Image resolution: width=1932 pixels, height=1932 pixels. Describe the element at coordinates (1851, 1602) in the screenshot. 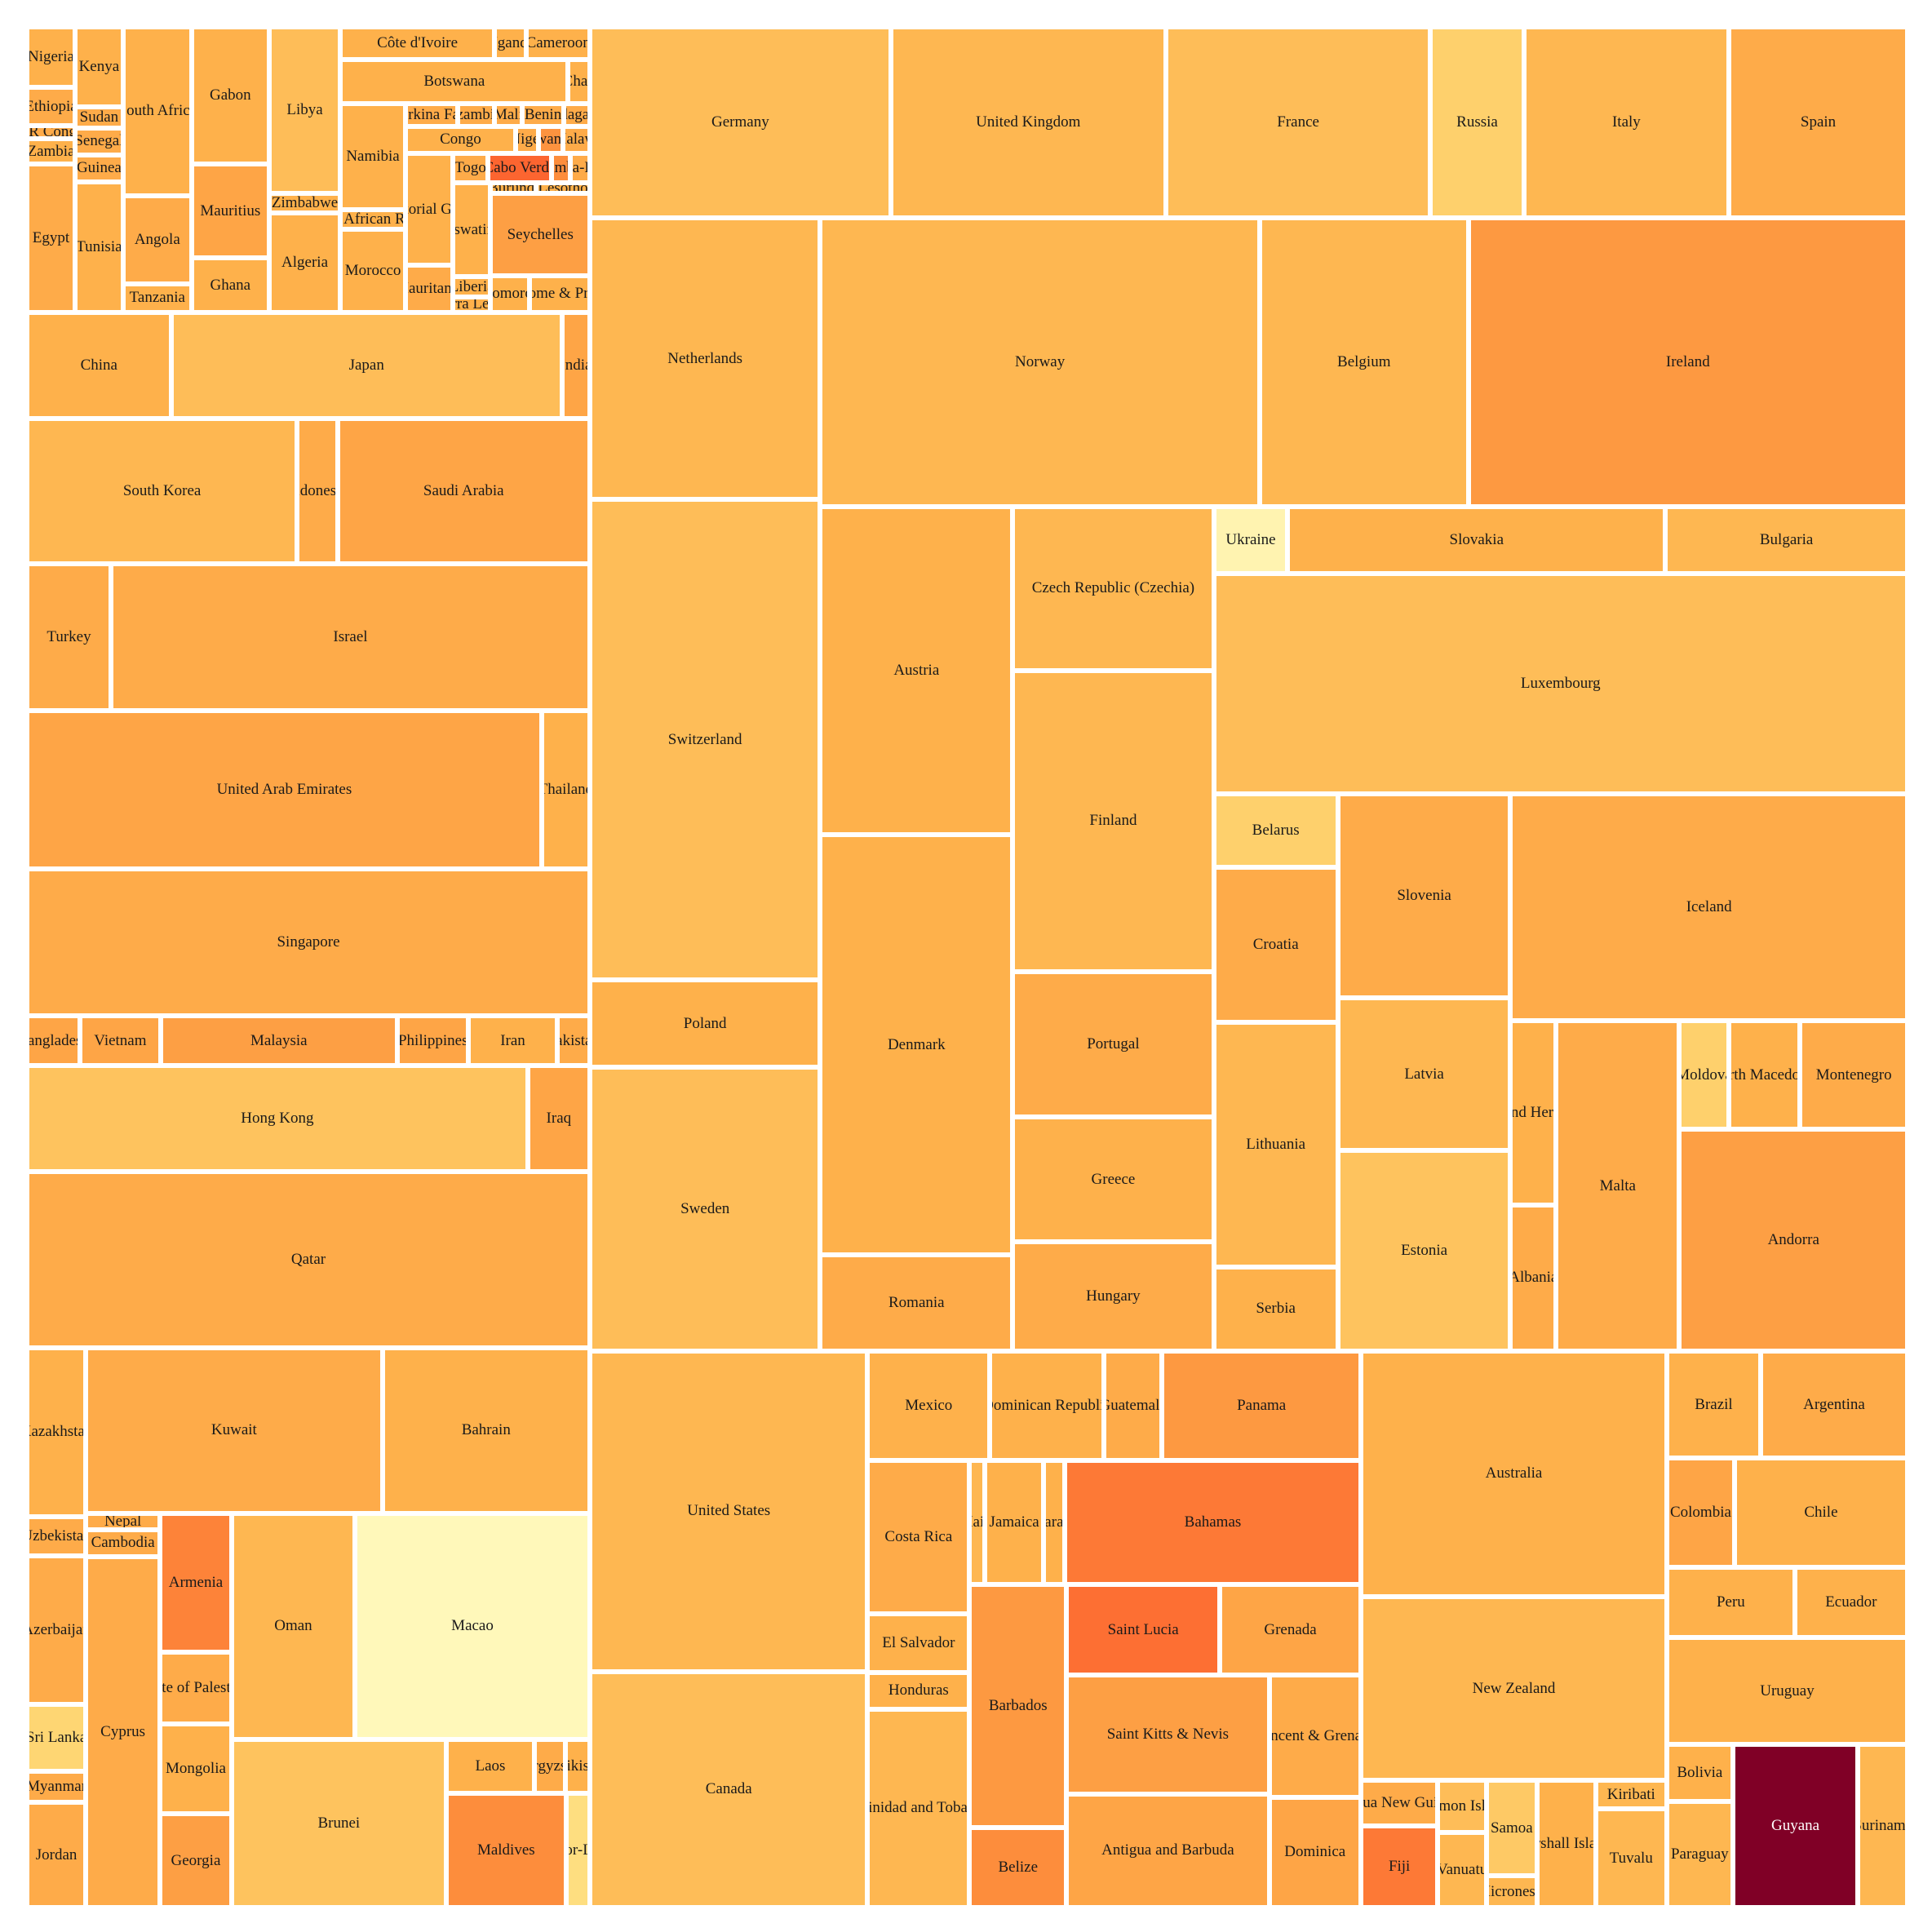

I see `treemap-cell-label: Ecuador` at that location.